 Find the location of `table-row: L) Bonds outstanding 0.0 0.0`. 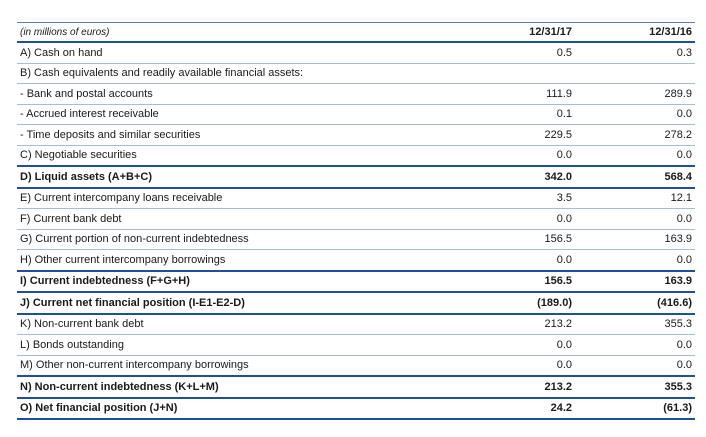

table-row: L) Bonds outstanding 0.0 0.0 is located at coordinates (356, 345).